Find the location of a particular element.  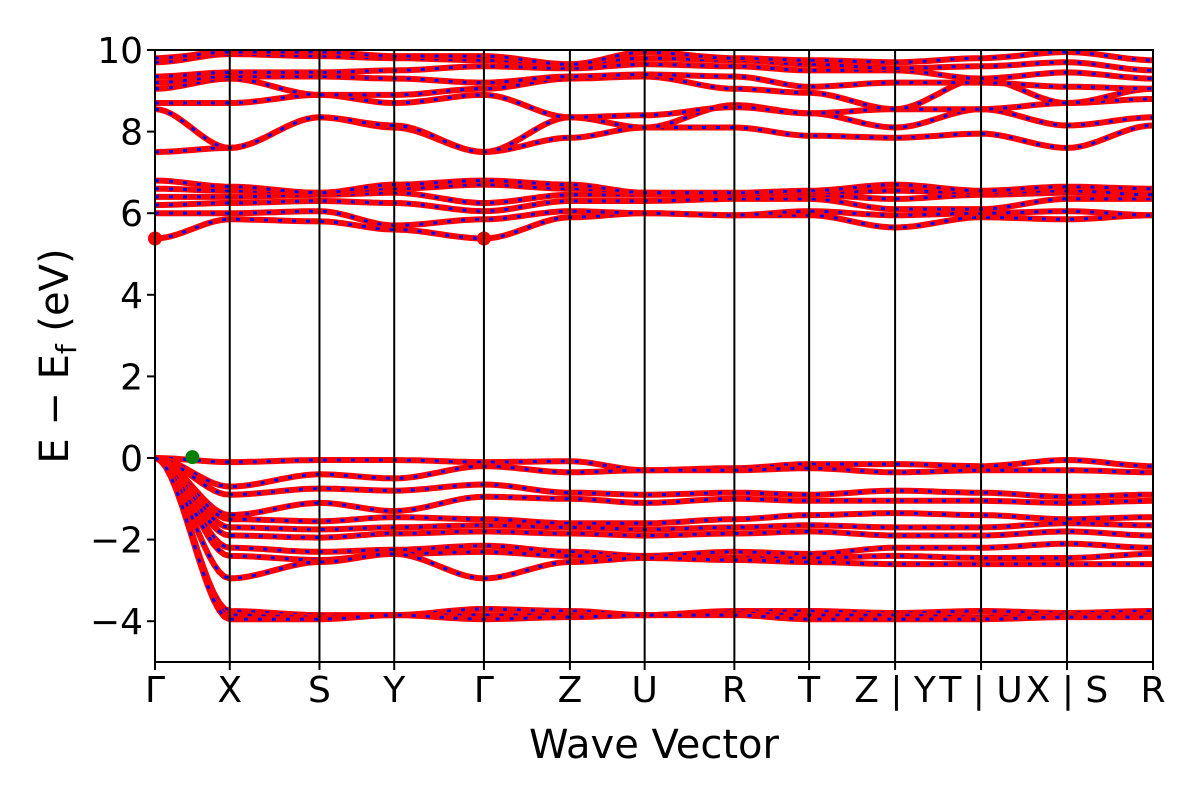

x-tick-label-1: Γ is located at coordinates (155, 690).